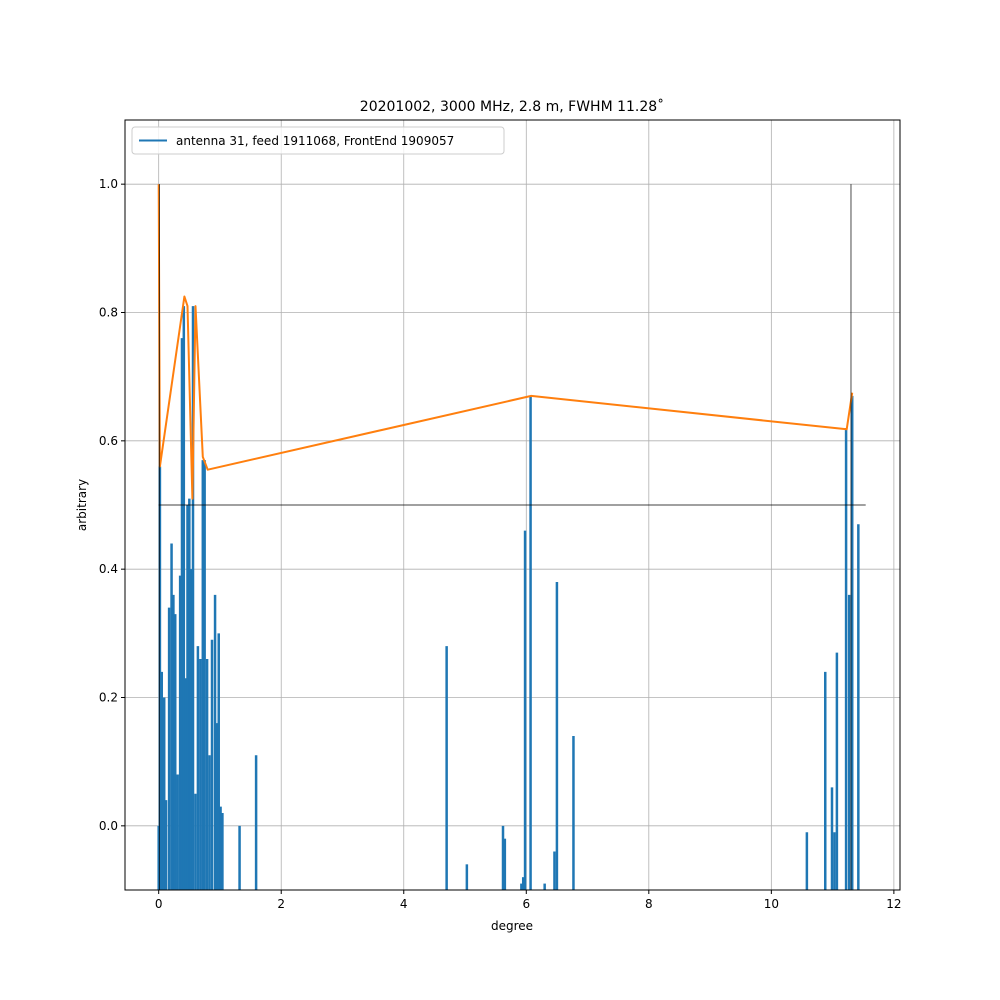 The image size is (1000, 1000). Describe the element at coordinates (108, 184) in the screenshot. I see `y-tick-label: 1.0` at that location.